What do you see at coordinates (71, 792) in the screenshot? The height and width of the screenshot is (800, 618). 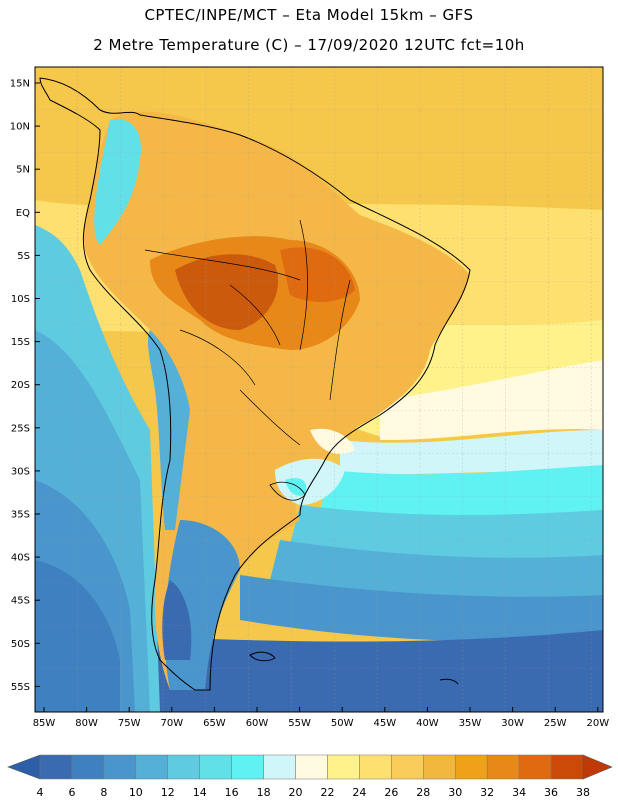 I see `colorbar-label: 6` at bounding box center [71, 792].